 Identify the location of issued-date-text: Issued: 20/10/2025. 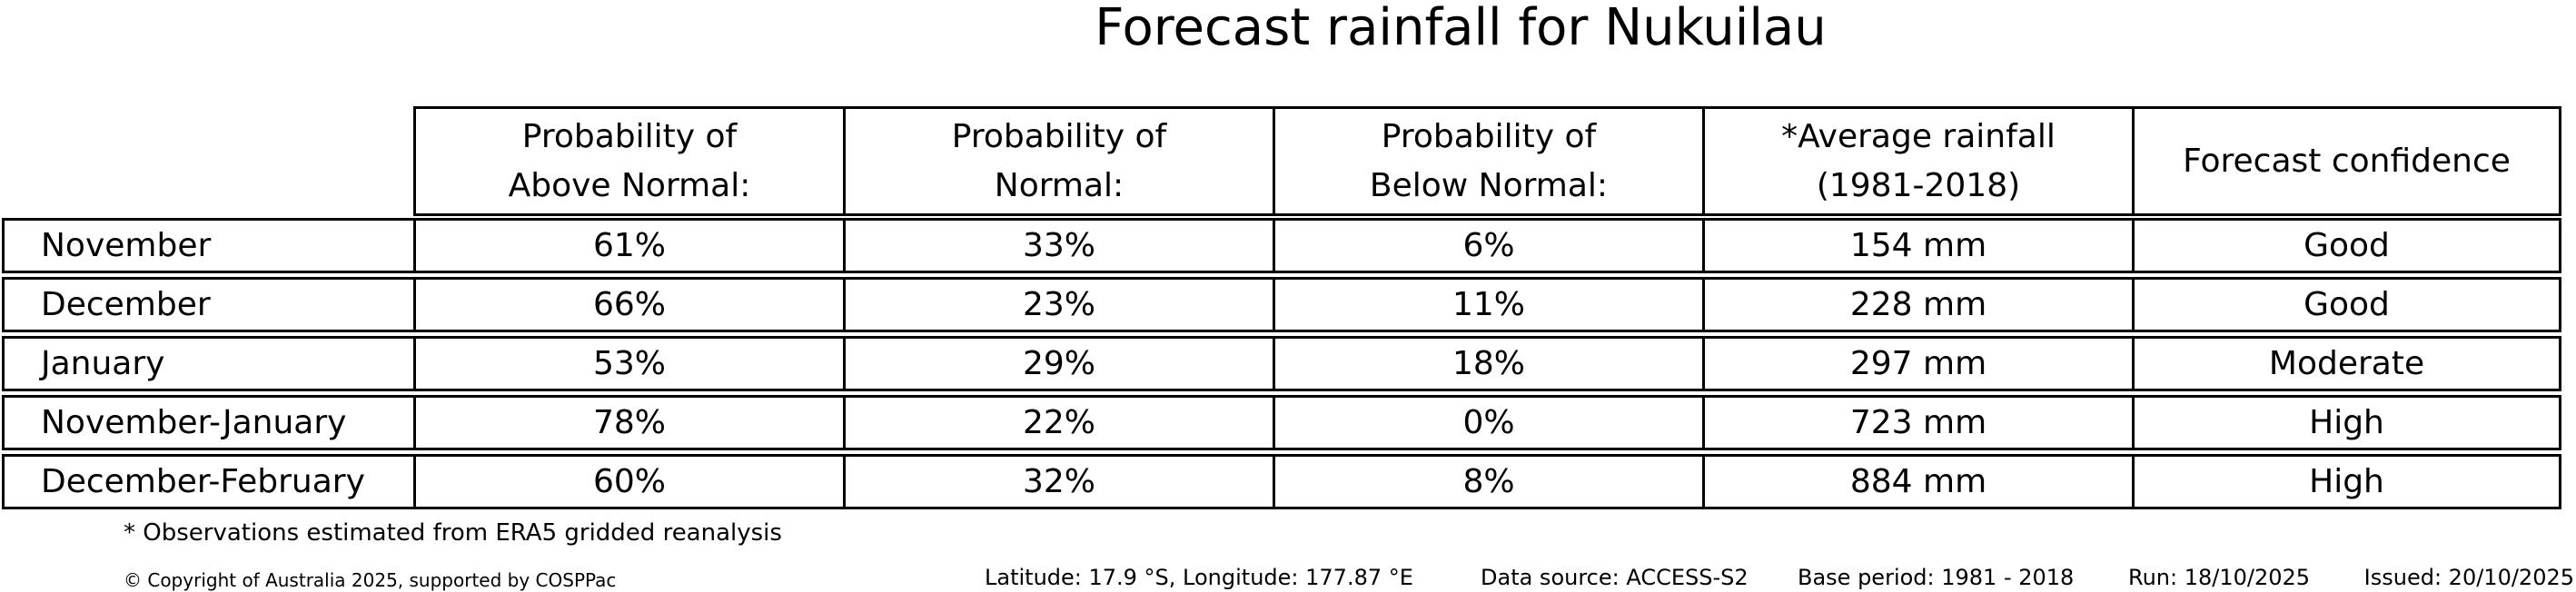
(2468, 577).